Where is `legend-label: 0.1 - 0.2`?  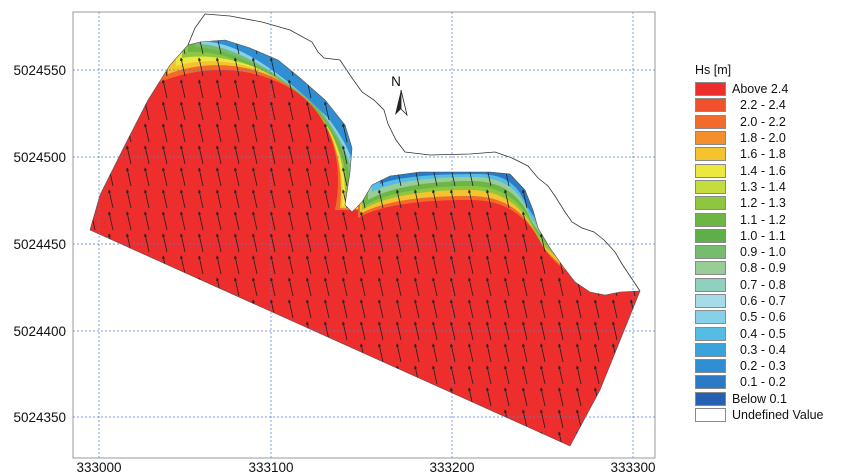 legend-label: 0.1 - 0.2 is located at coordinates (763, 382).